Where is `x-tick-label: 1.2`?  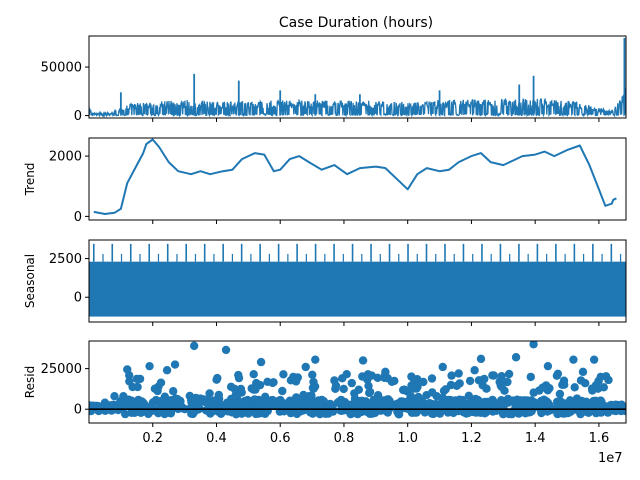 x-tick-label: 1.2 is located at coordinates (471, 438).